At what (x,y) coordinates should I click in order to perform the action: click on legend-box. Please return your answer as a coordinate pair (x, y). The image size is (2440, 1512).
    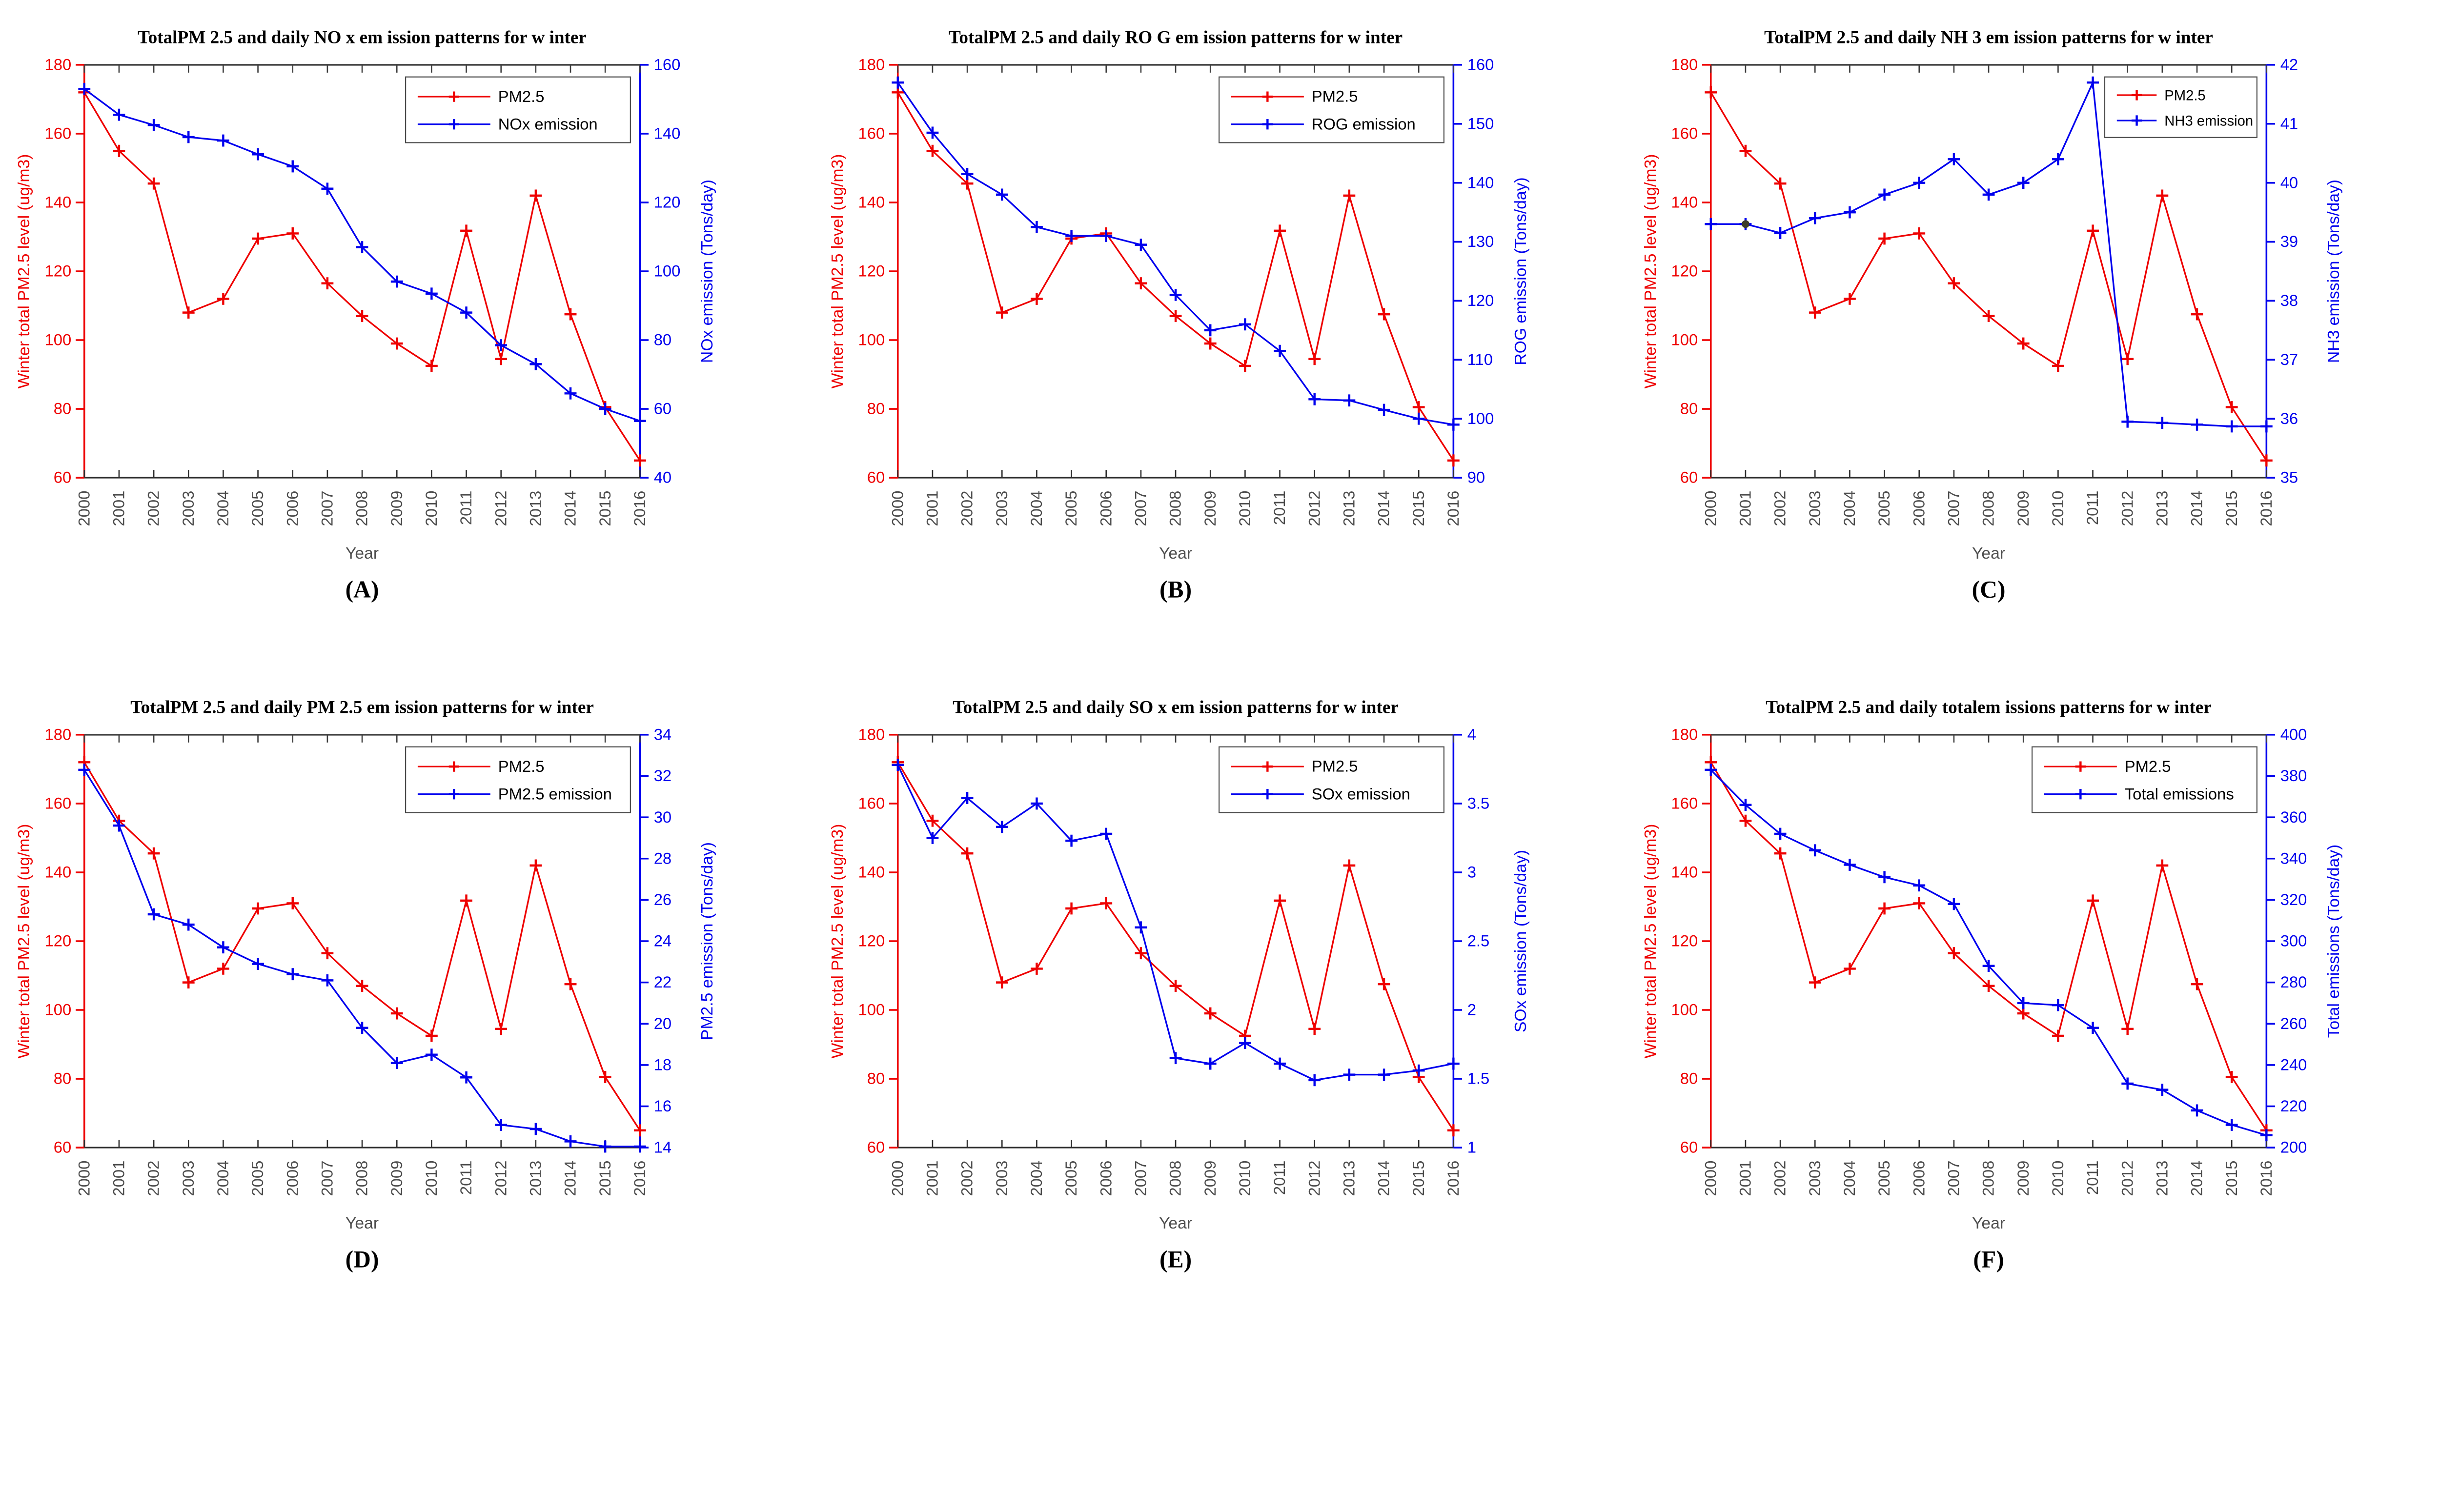
    Looking at the image, I should click on (518, 109).